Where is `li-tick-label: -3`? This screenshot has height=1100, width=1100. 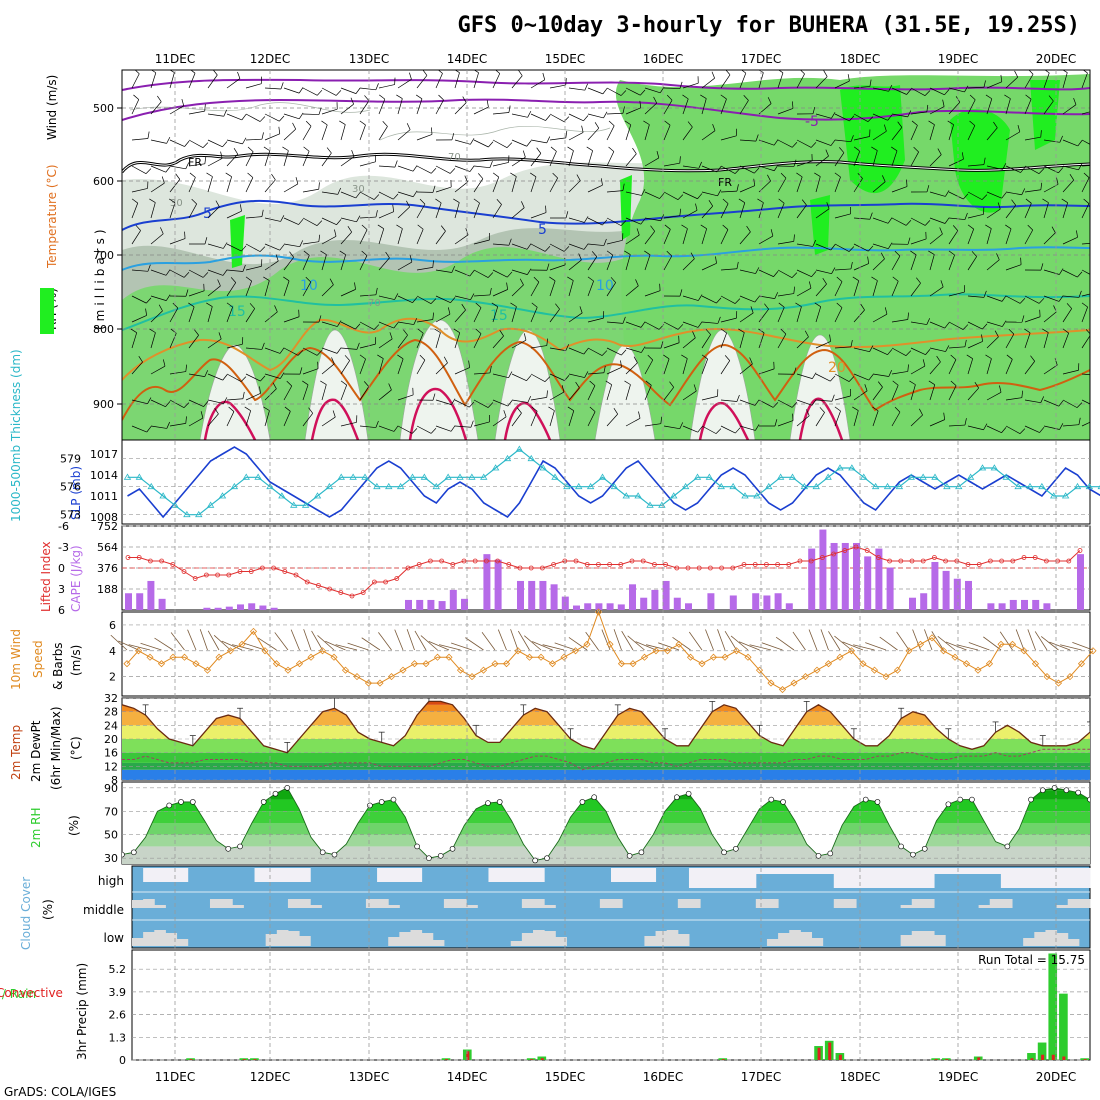 li-tick-label: -3 is located at coordinates (63, 547).